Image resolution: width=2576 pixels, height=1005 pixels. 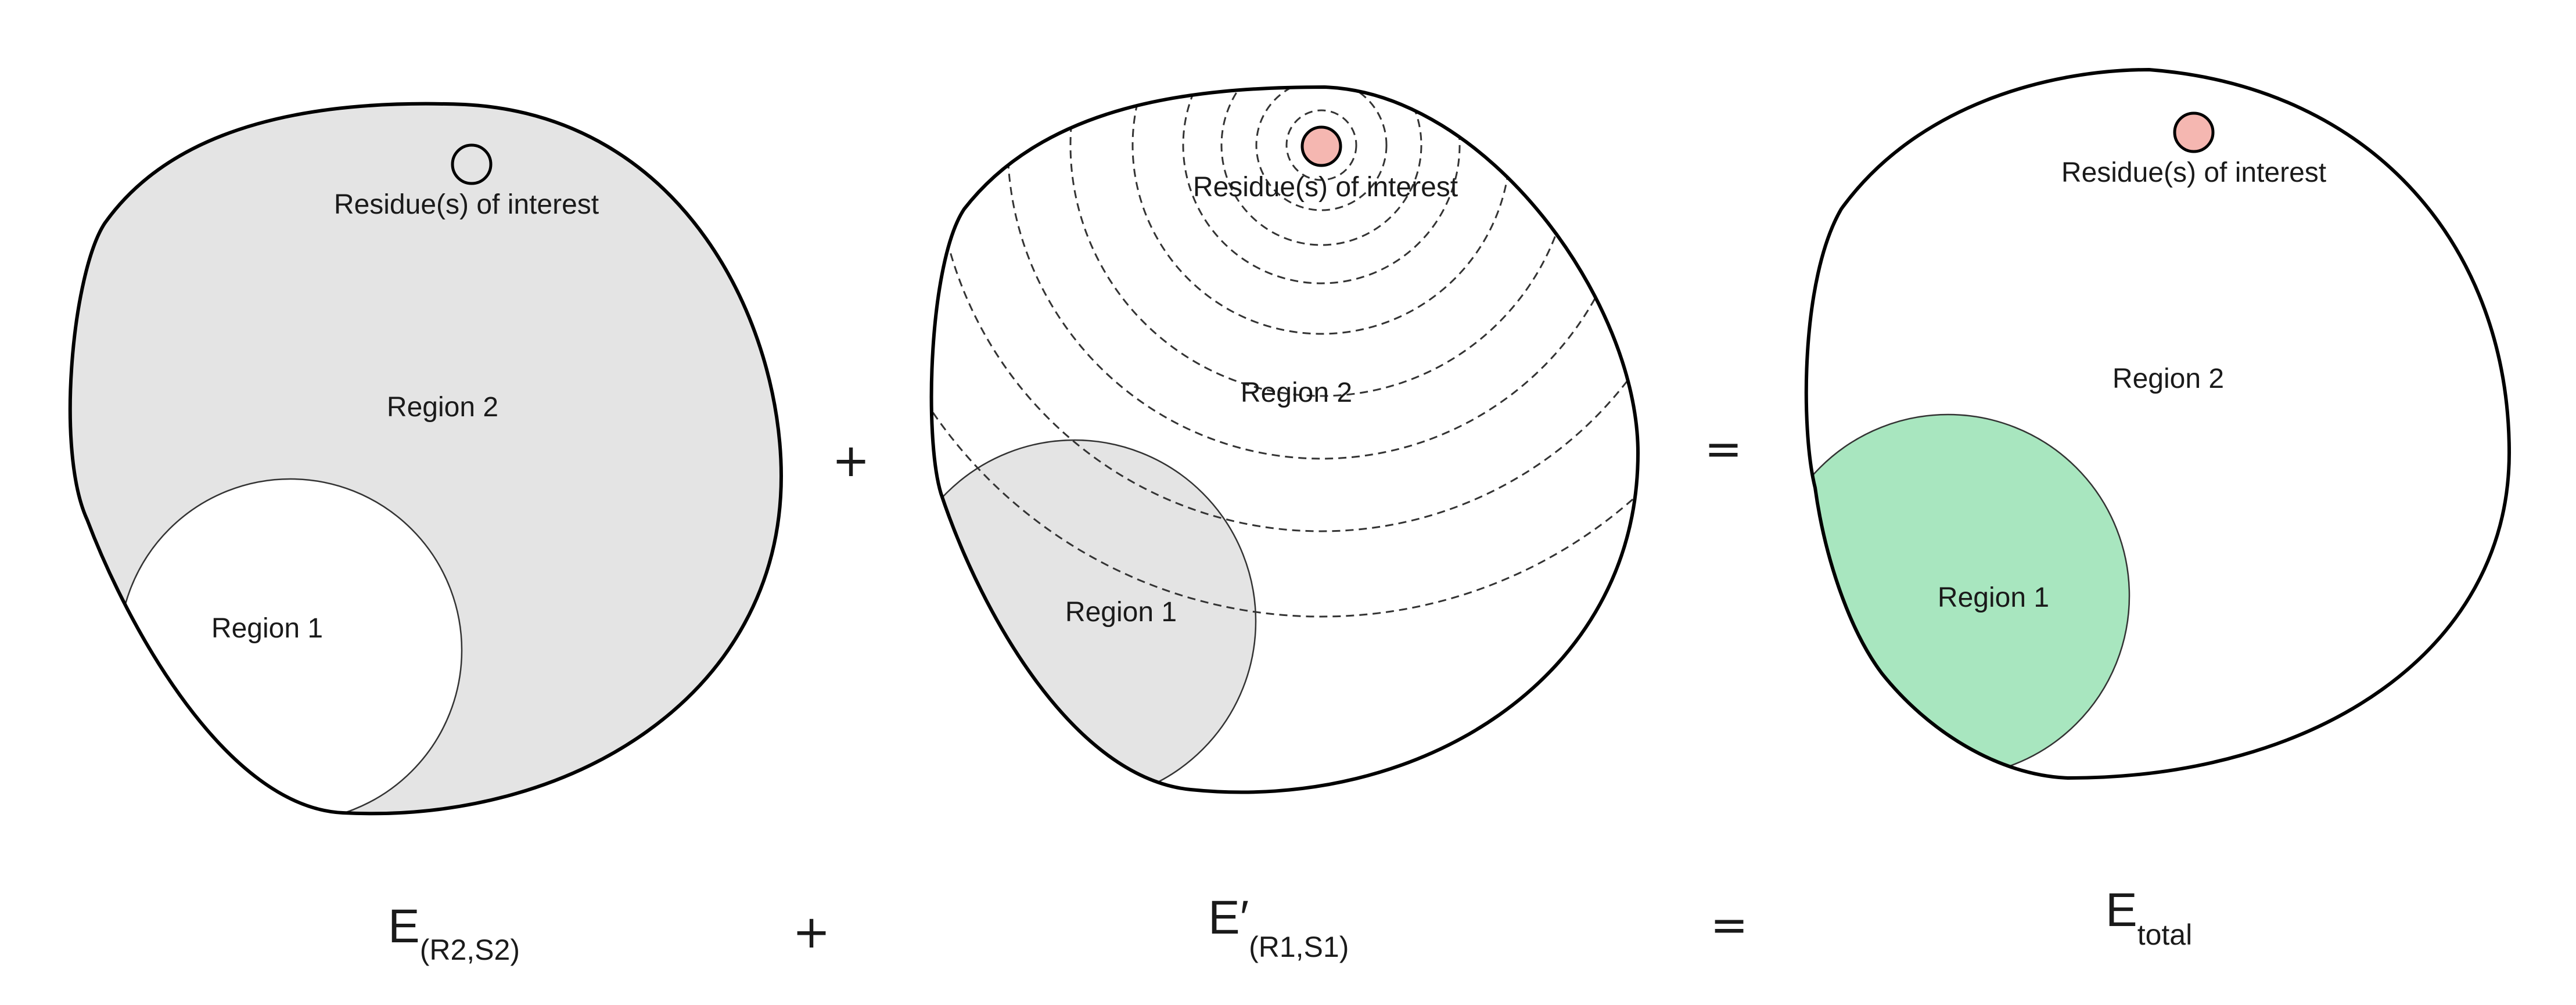 I want to click on panel-2-region-boundary, so click(x=1094, y=616).